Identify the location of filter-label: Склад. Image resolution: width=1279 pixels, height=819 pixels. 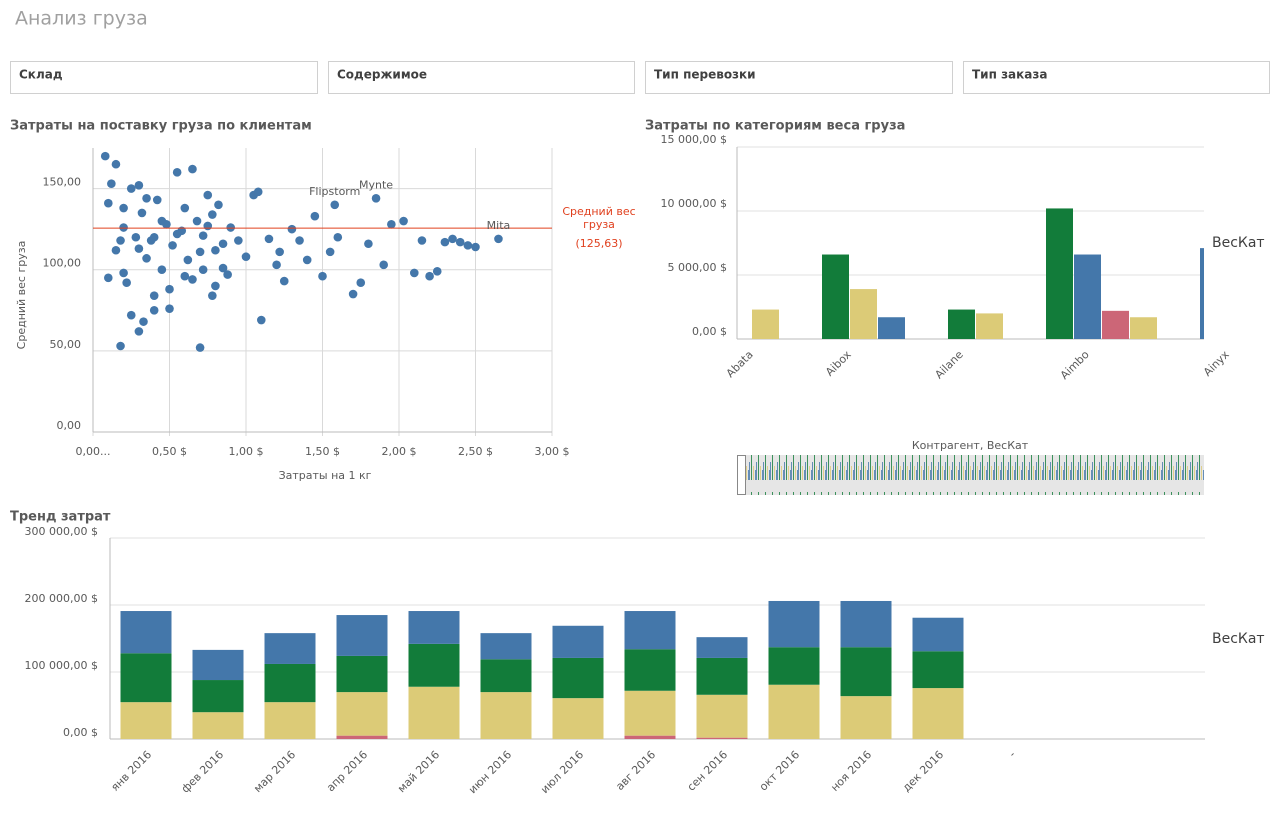
(41, 75).